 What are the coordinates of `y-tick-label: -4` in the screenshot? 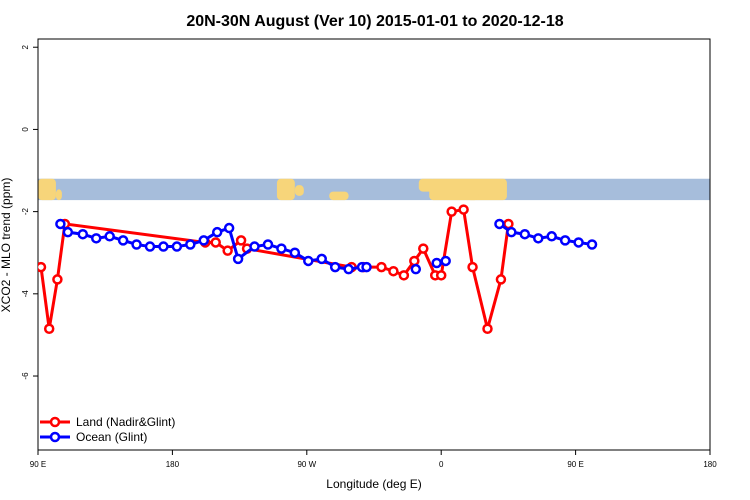 It's located at (25, 294).